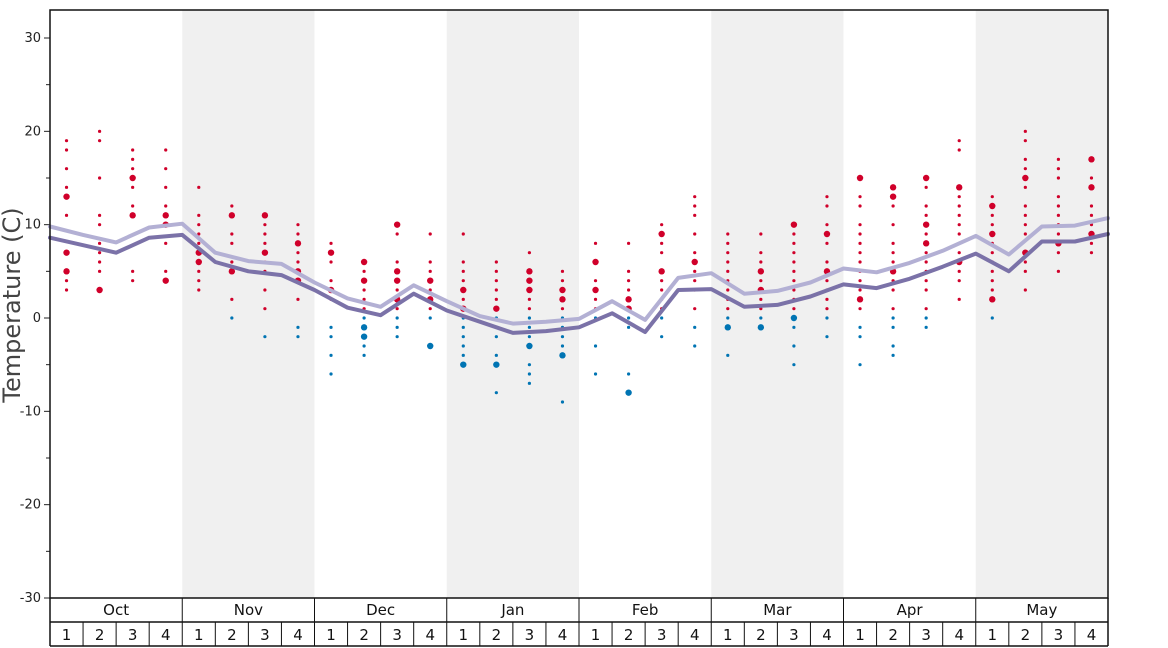 The image size is (1168, 648). Describe the element at coordinates (662, 635) in the screenshot. I see `week-label: 3` at that location.